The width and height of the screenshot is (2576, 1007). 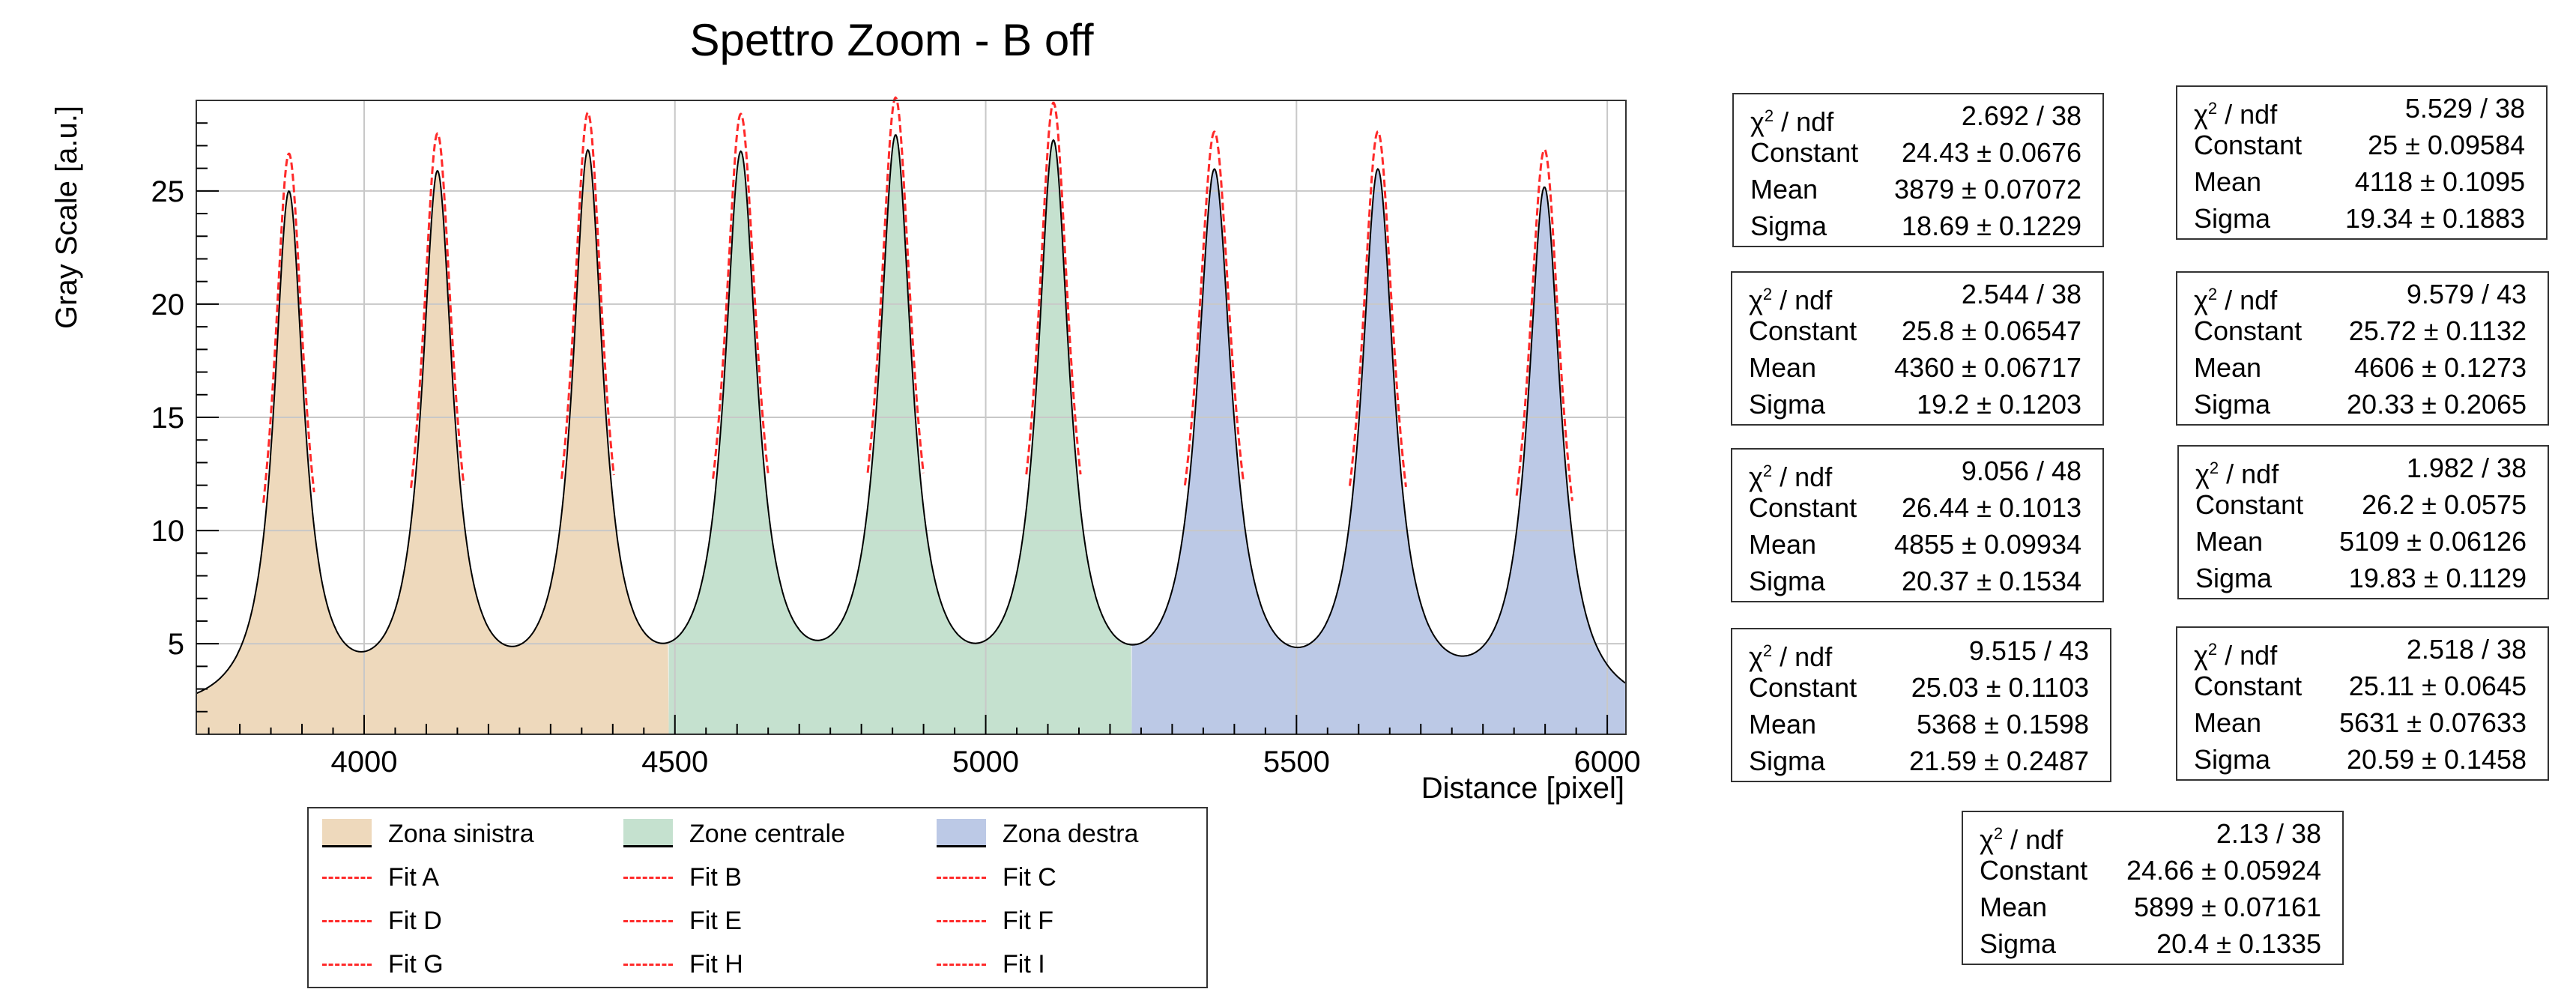 I want to click on x-axis-label: Distance [pixel], so click(x=1522, y=788).